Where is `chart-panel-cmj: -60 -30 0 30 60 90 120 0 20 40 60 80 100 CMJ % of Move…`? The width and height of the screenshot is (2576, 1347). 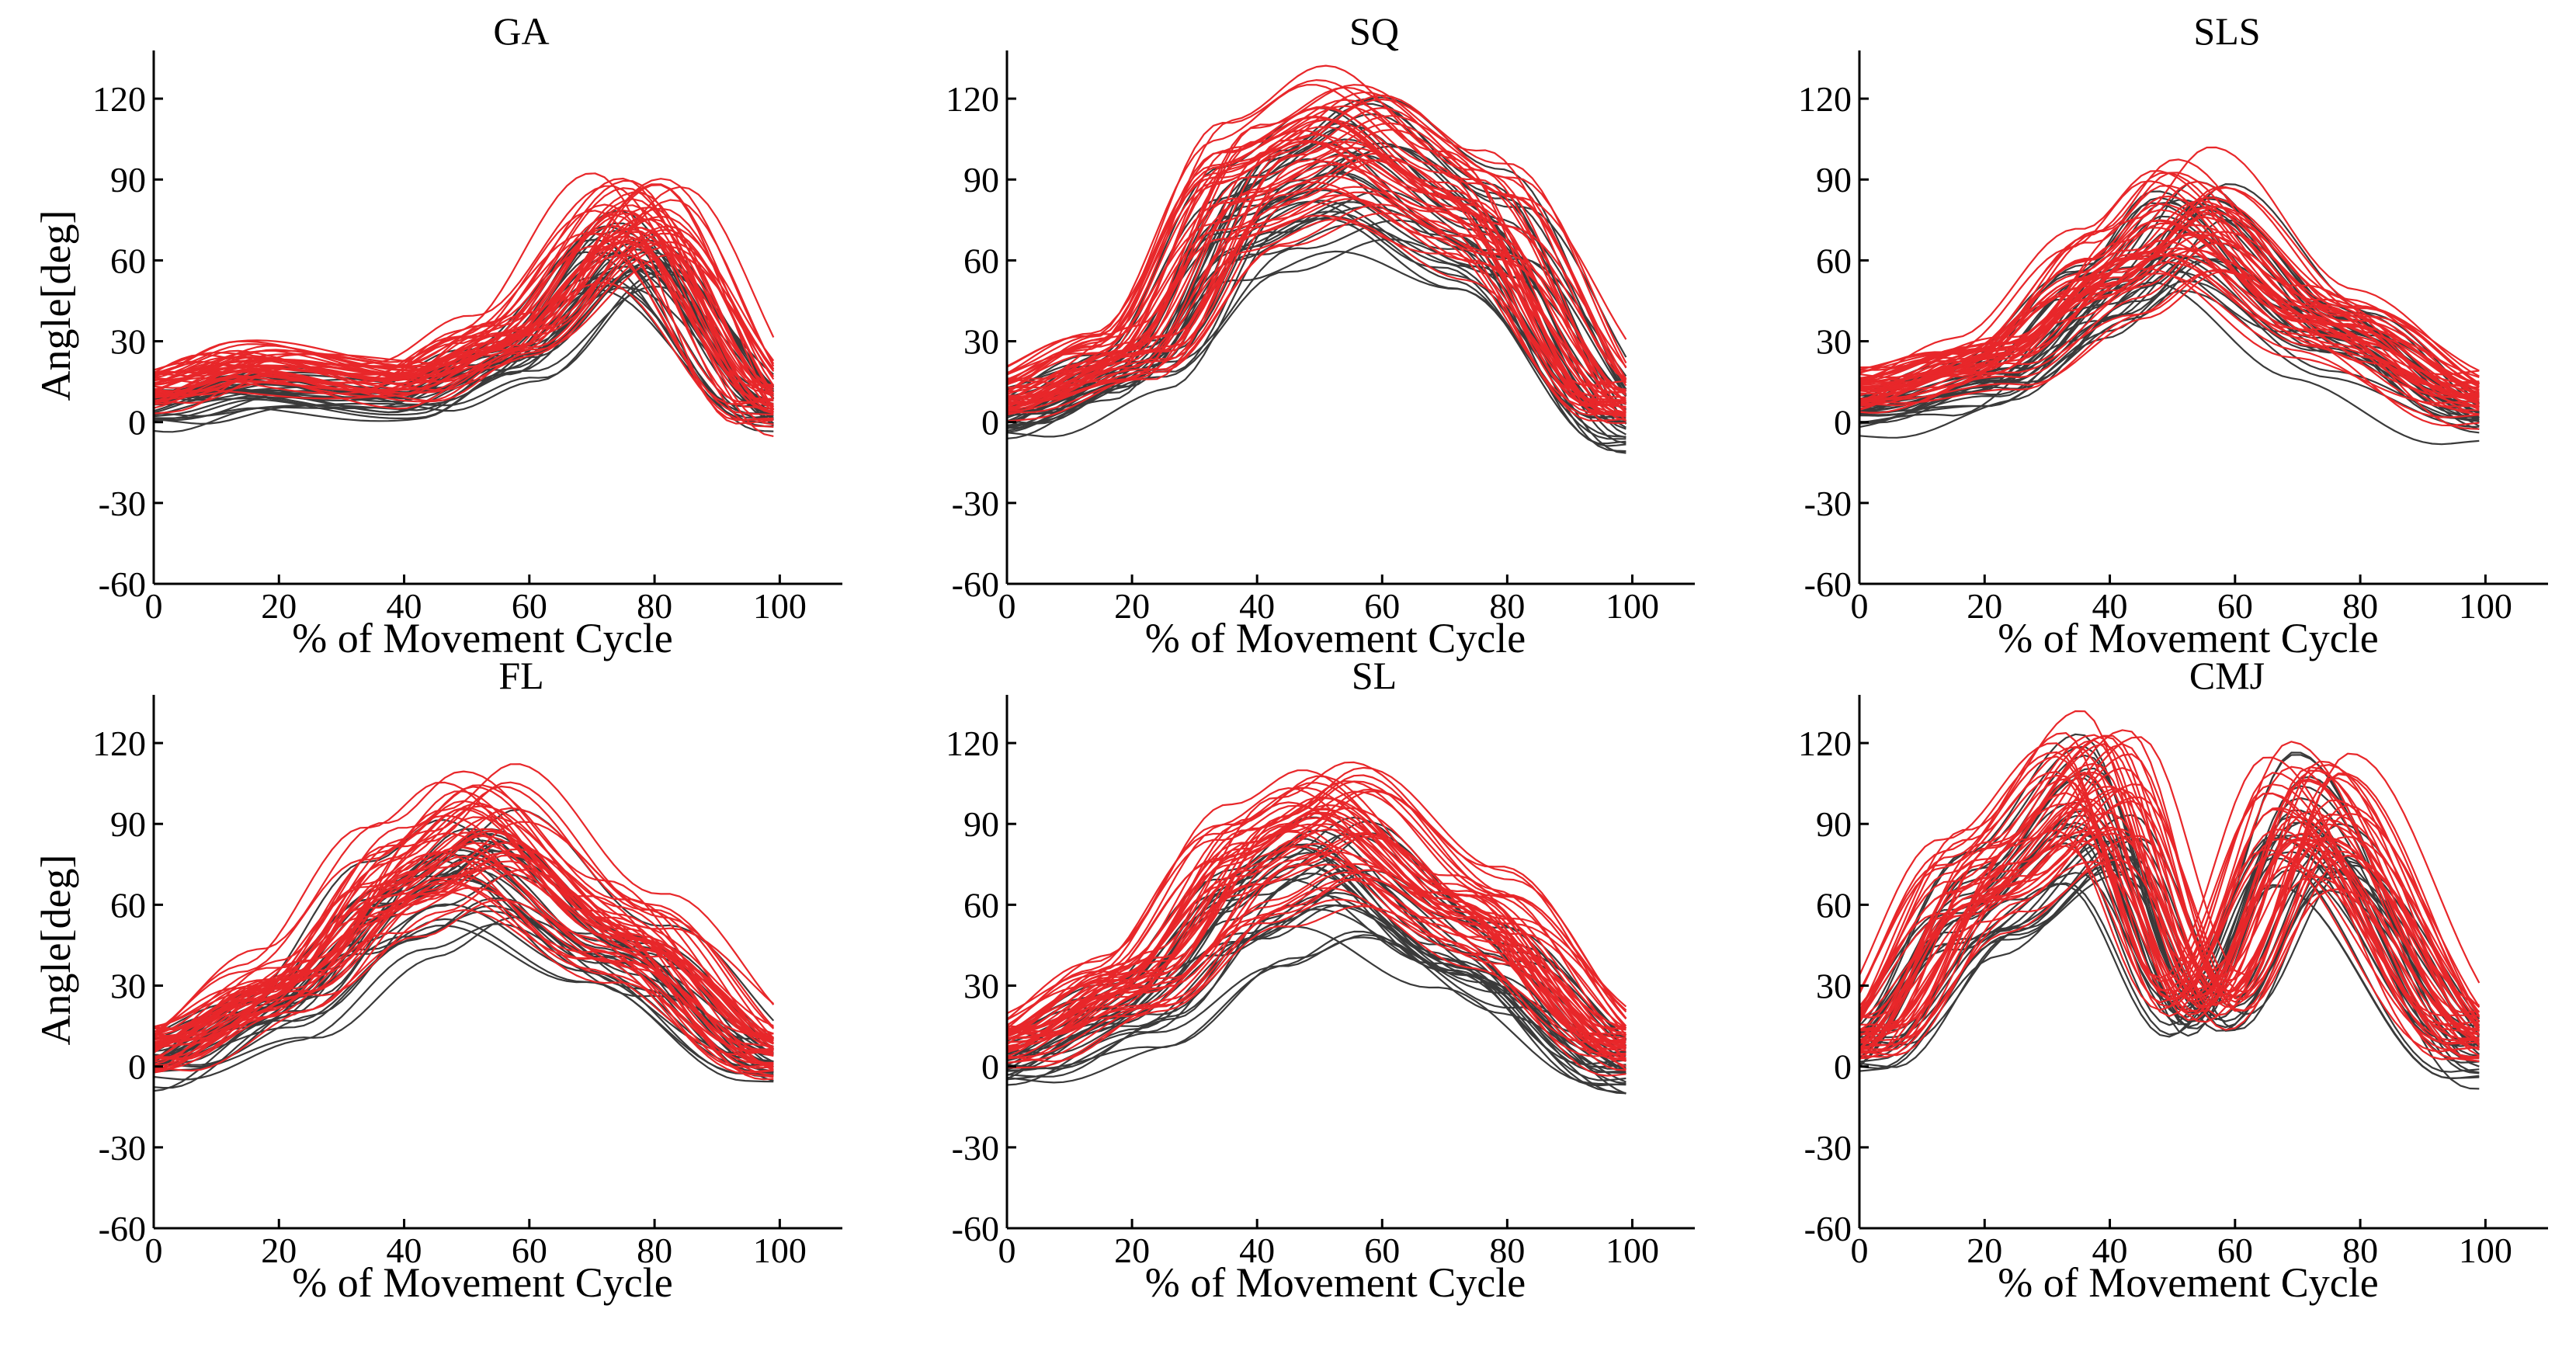 chart-panel-cmj: -60 -30 0 30 60 90 120 0 20 40 60 80 100 CMJ % of Move… is located at coordinates (2173, 980).